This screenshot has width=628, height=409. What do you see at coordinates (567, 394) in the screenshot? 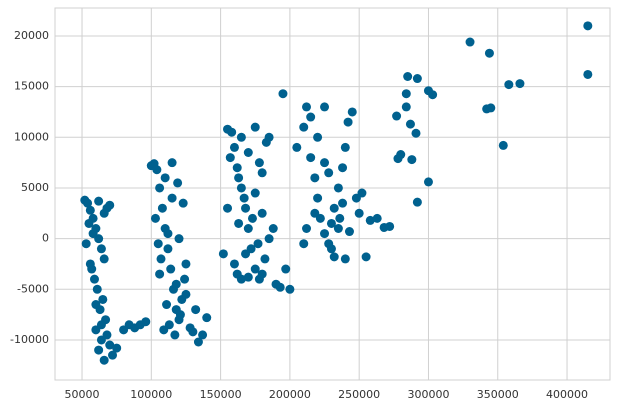
I see `x-tick-label: 400000` at bounding box center [567, 394].